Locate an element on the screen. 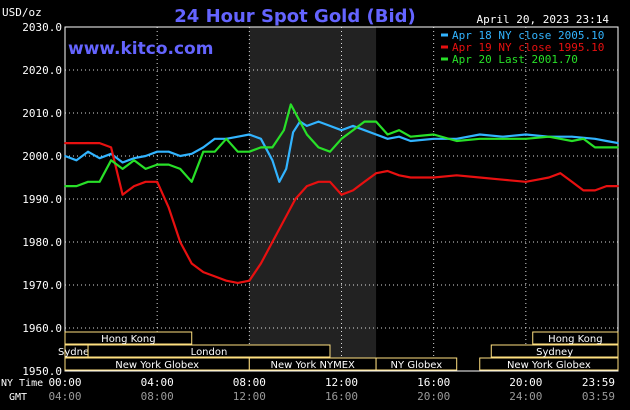  ny-time-tick: 00:00 is located at coordinates (64, 382).